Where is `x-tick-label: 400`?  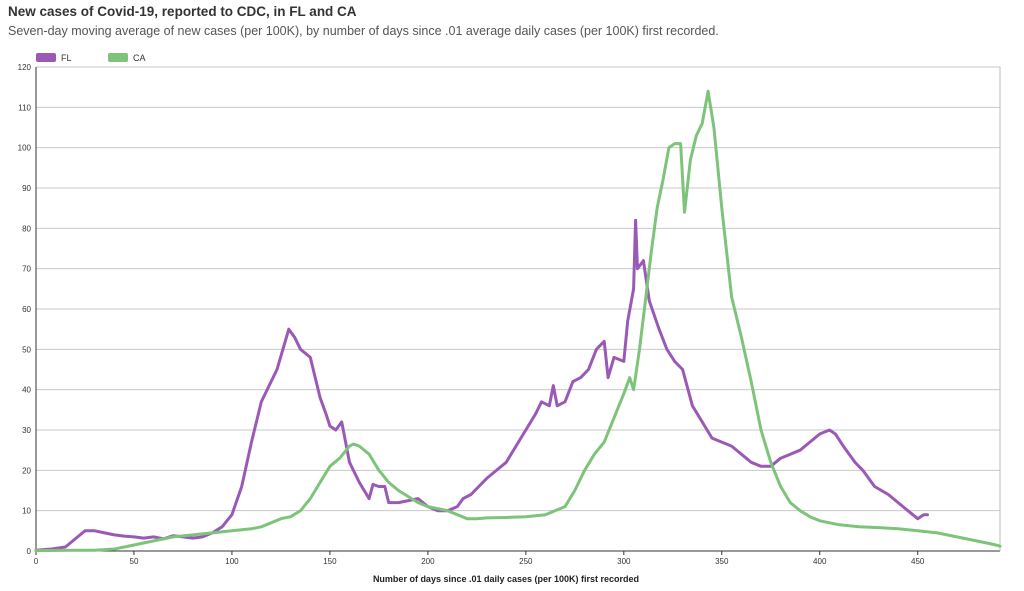
x-tick-label: 400 is located at coordinates (820, 561).